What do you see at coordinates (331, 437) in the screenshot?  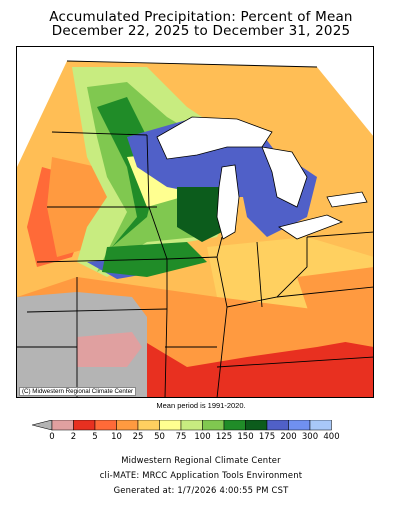 I see `legend-label: 400` at bounding box center [331, 437].